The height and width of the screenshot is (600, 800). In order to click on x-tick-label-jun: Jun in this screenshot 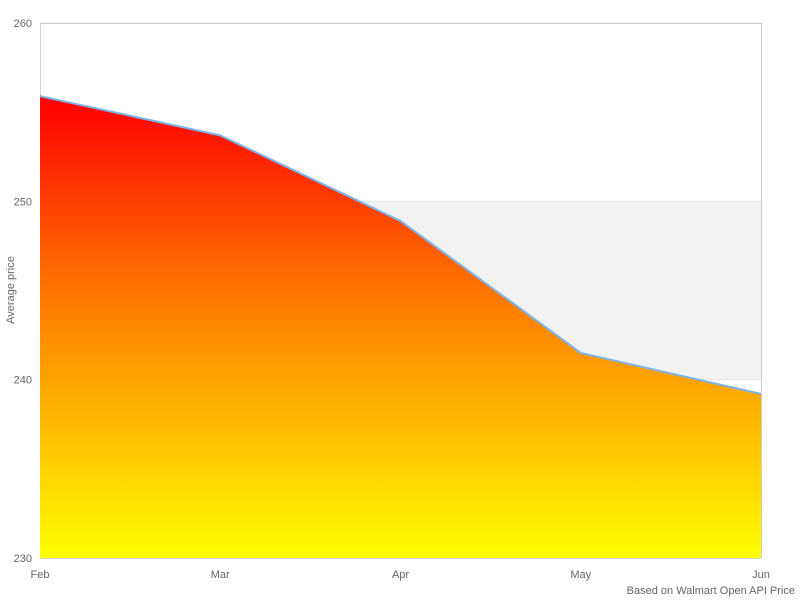, I will do `click(761, 575)`.